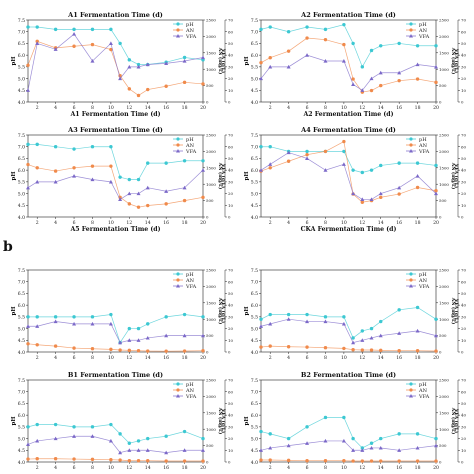 This screenshot has height=474, width=474. I want to click on x-tick-label: 6, so click(74, 223).